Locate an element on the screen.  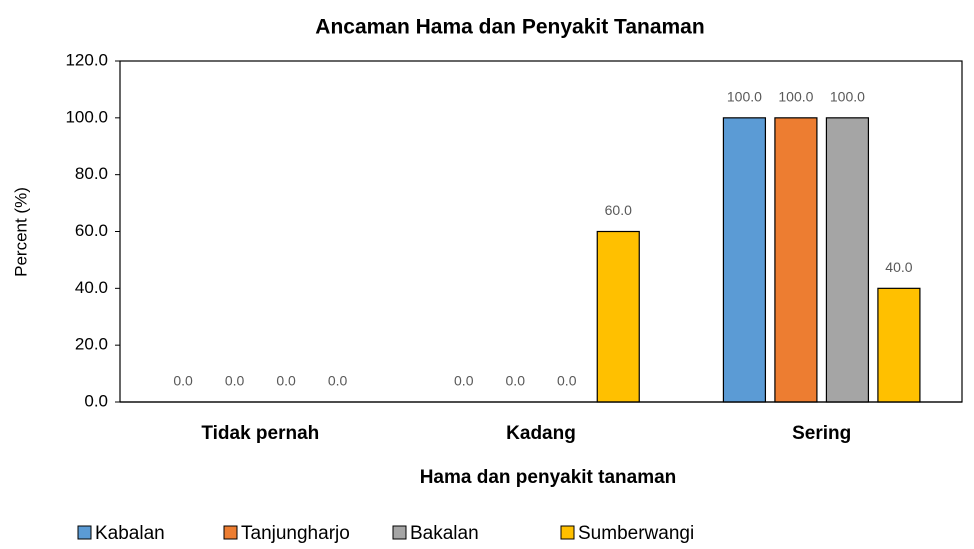
x-tick-label: Kadang is located at coordinates (541, 433).